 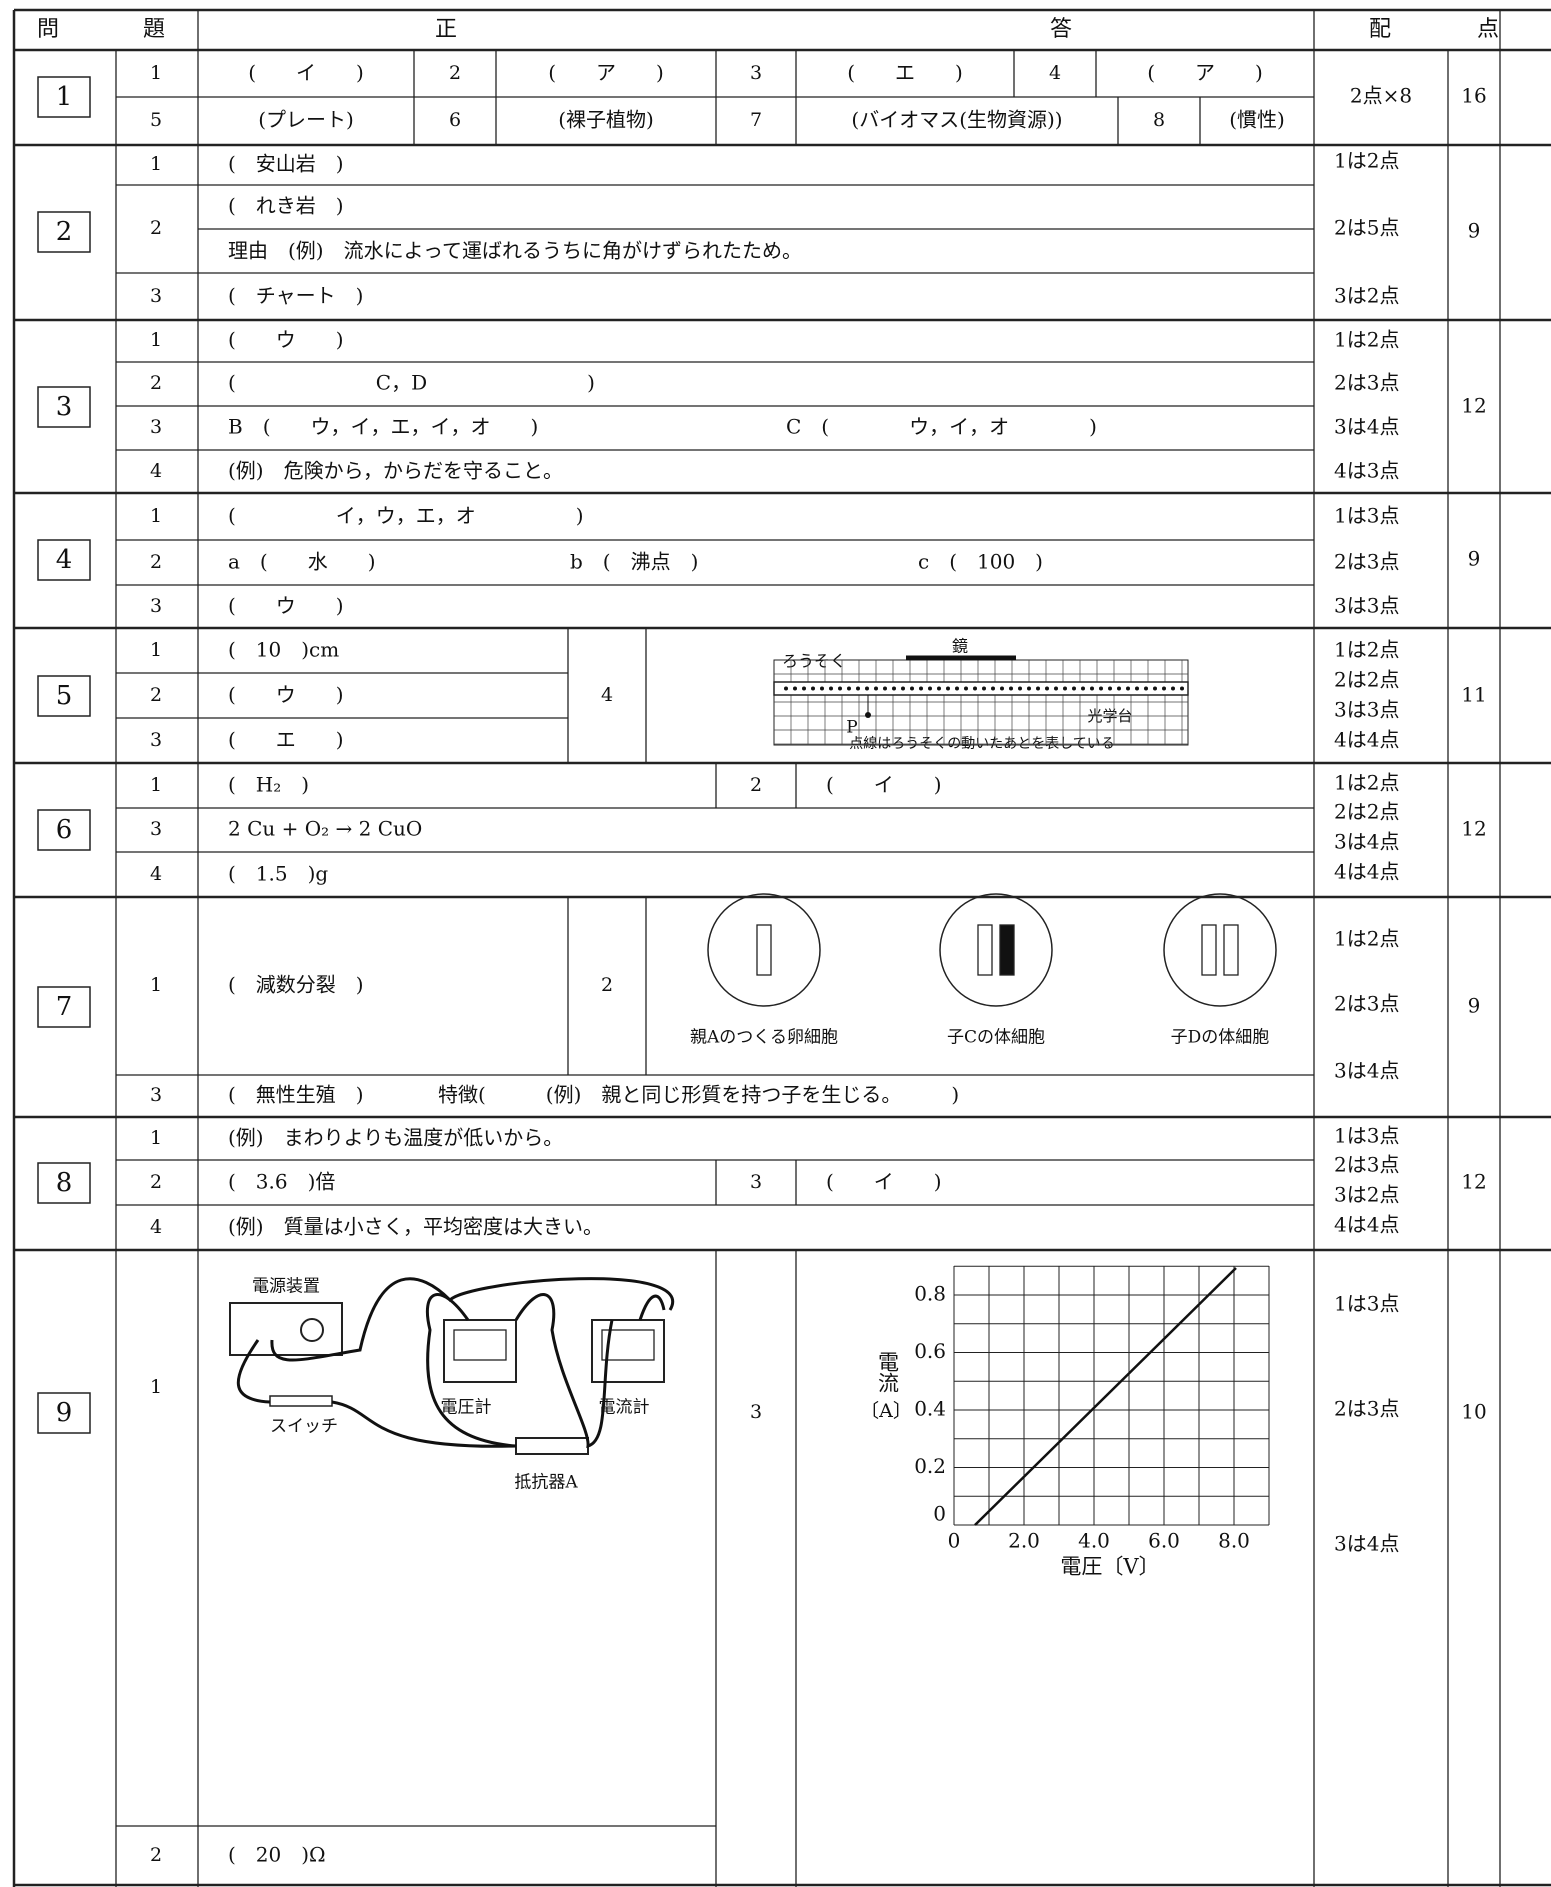 I want to click on question-number: 8, so click(x=64, y=1183).